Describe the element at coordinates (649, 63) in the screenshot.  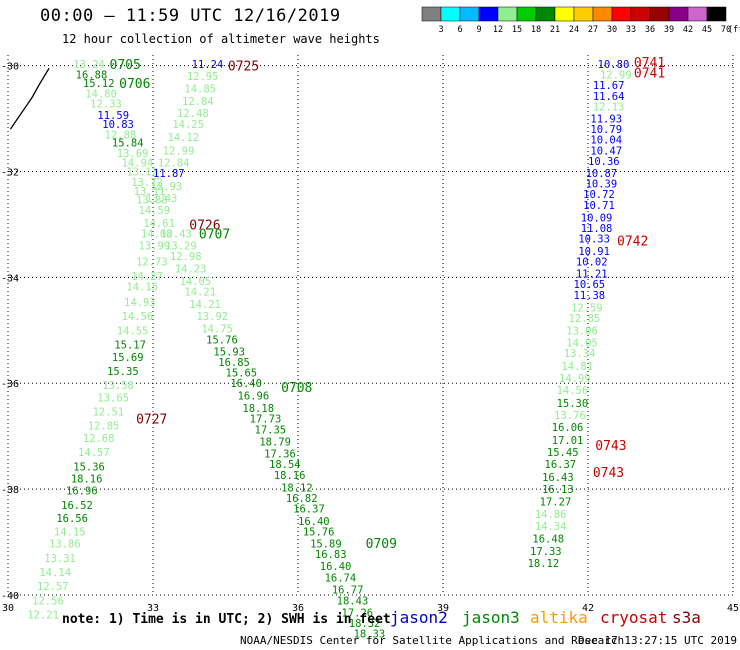
I see `pass-time-label: 0741` at that location.